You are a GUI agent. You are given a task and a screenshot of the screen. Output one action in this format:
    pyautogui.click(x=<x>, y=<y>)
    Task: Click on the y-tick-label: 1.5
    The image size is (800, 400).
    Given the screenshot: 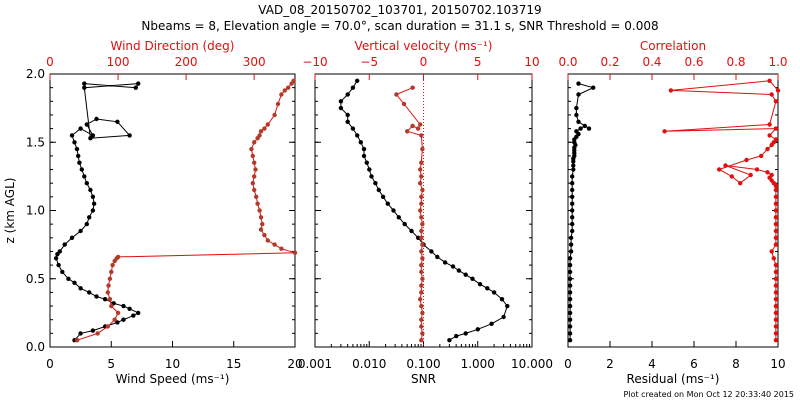 What is the action you would take?
    pyautogui.click(x=35, y=142)
    